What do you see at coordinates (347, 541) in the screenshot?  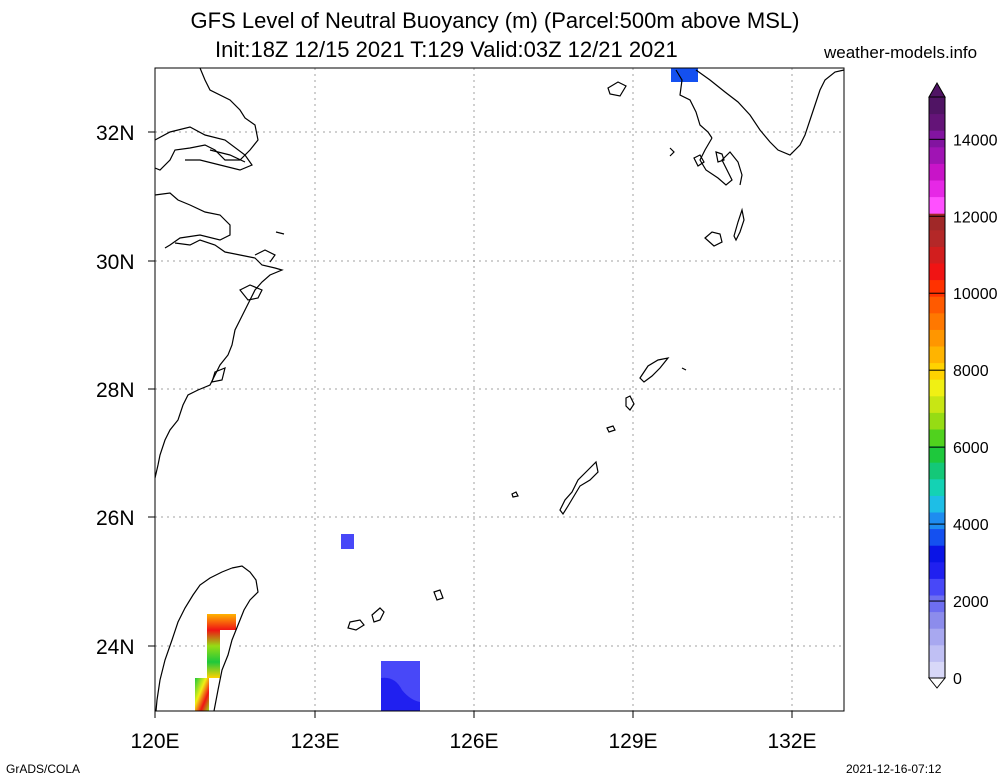 I see `shade-cell-isolated` at bounding box center [347, 541].